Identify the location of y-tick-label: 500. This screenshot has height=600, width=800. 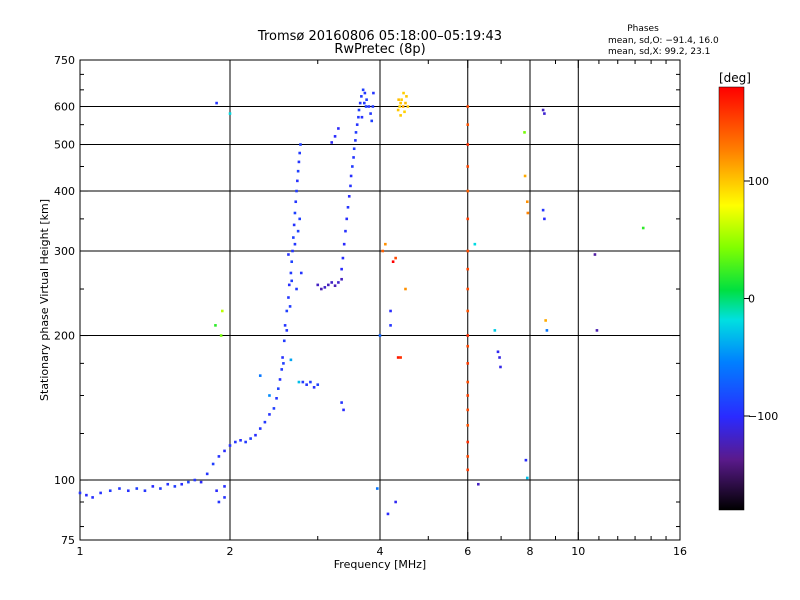
(64, 145).